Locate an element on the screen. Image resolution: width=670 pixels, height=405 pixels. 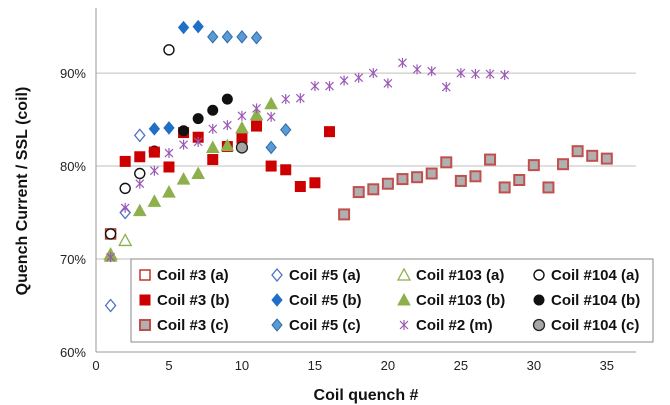
y-tick-label: 60% is located at coordinates (73, 352).